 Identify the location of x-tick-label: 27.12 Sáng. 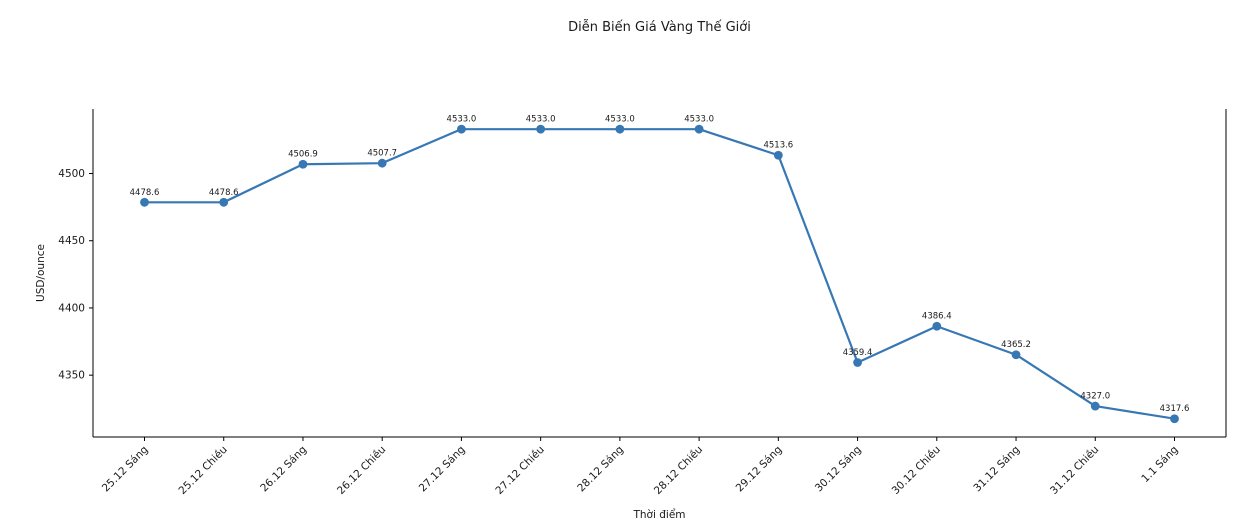
(442, 469).